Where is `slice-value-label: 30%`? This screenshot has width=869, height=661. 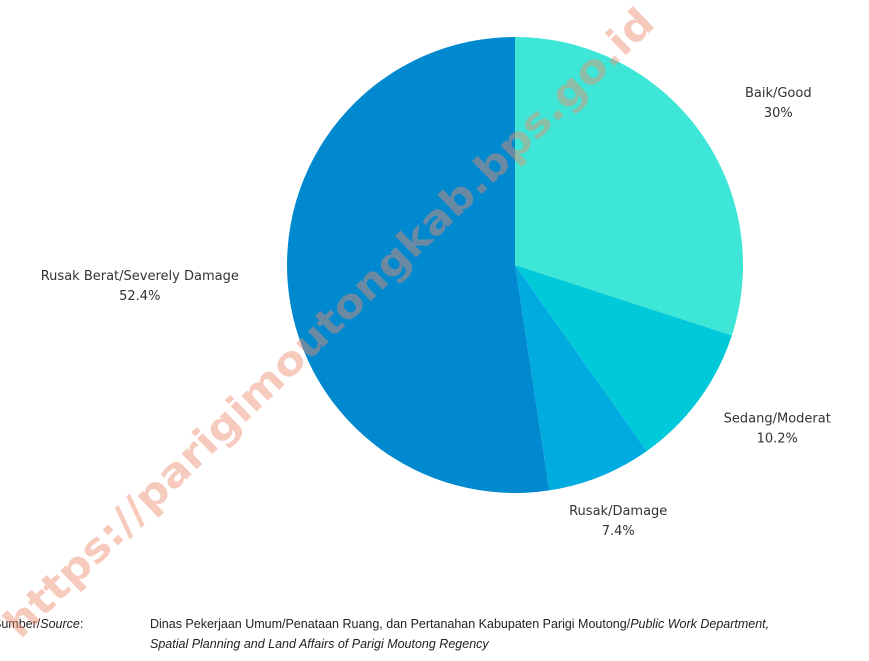
slice-value-label: 30% is located at coordinates (778, 113).